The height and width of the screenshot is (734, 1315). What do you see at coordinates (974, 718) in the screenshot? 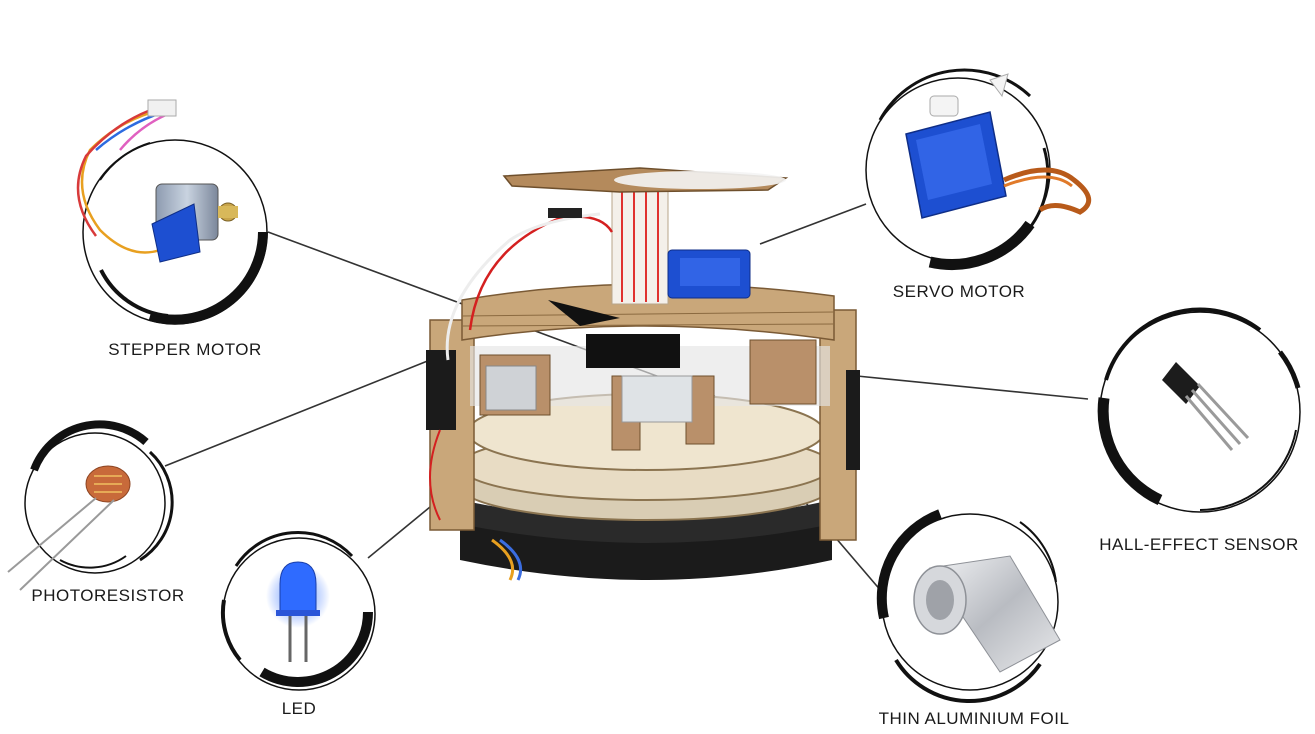
I see `label-thin-aluminium-foil: THIN ALUMINIUM FOIL` at bounding box center [974, 718].